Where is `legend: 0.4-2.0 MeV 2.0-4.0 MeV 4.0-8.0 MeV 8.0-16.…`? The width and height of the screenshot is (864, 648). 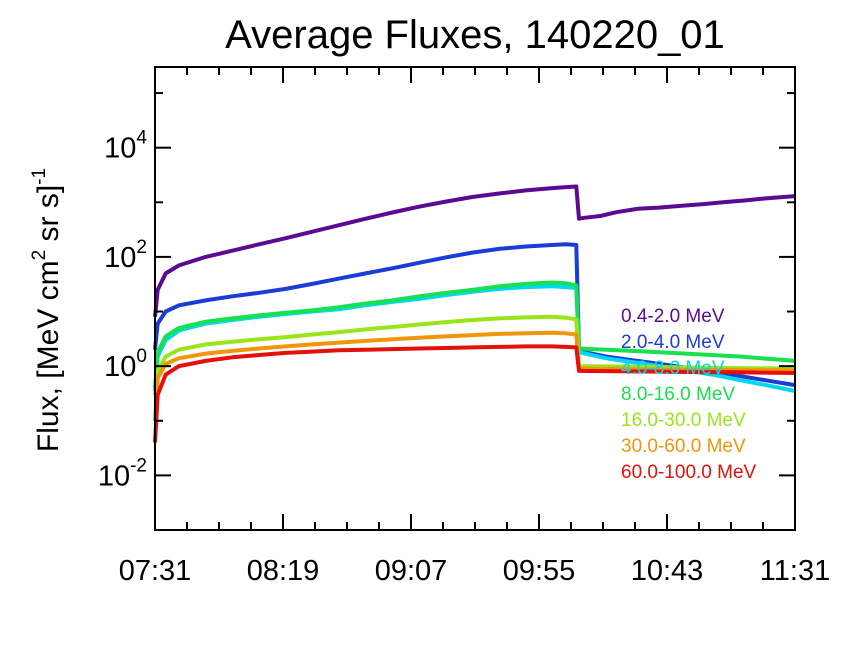
legend: 0.4-2.0 MeV 2.0-4.0 MeV 4.0-8.0 MeV 8.0-16.… is located at coordinates (689, 394).